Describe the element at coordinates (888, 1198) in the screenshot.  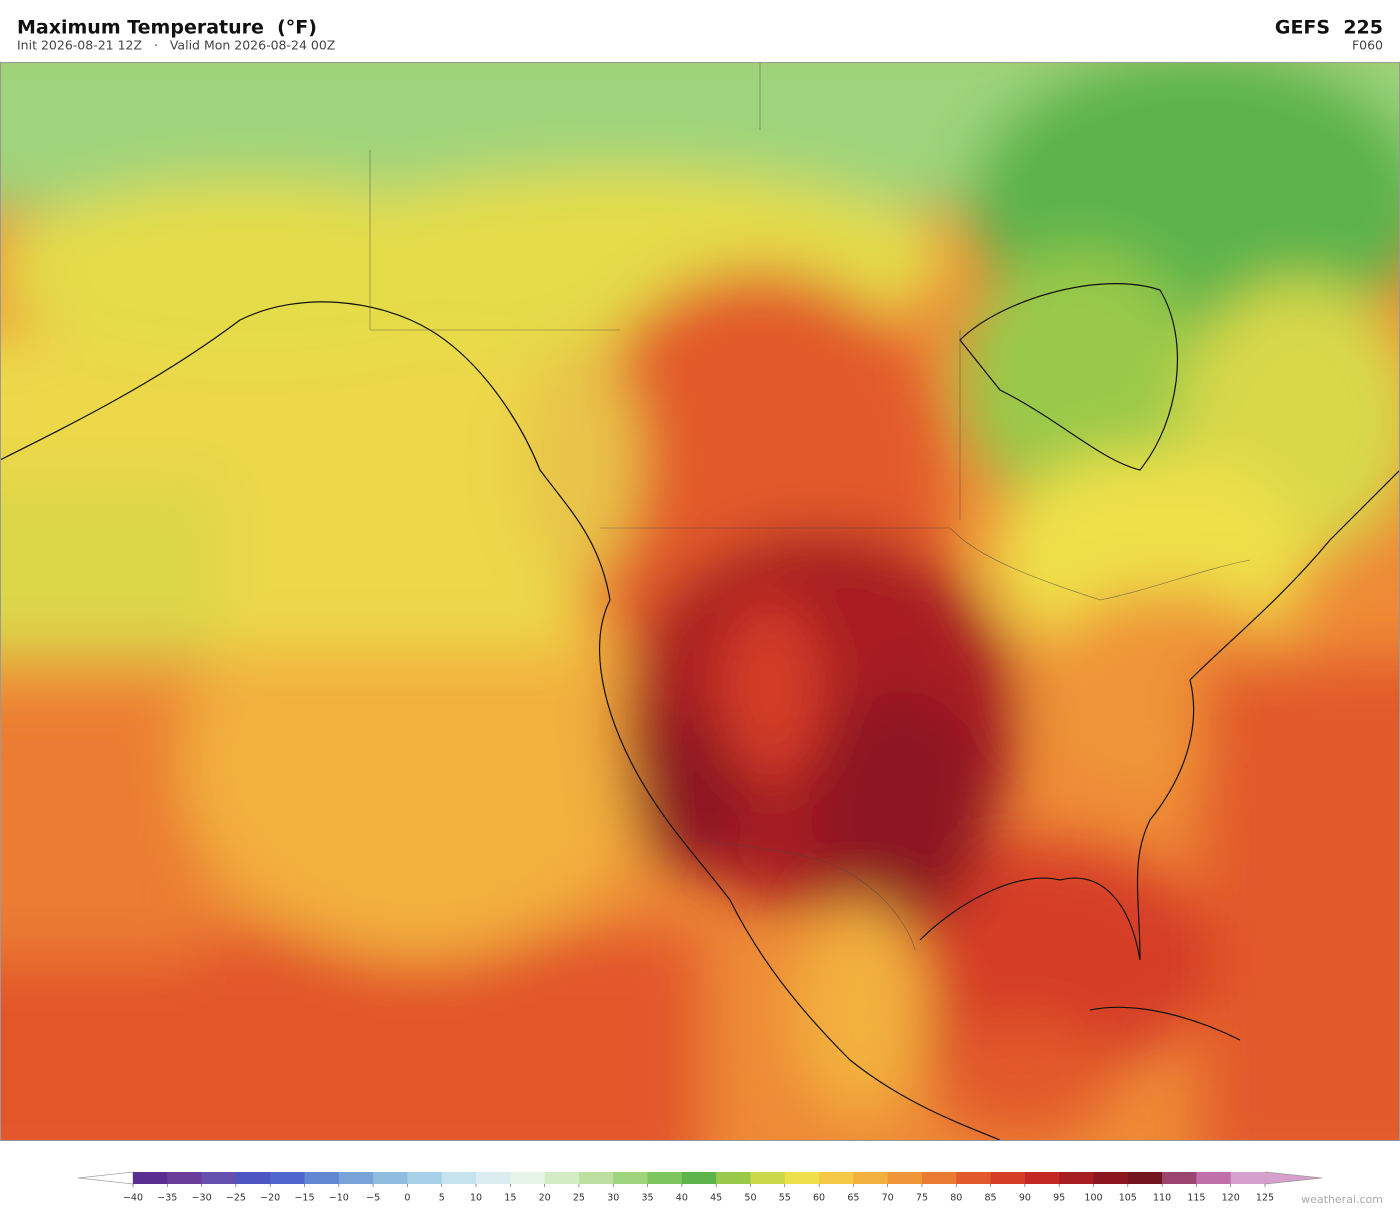
I see `colorbar-tick-label: 70` at that location.